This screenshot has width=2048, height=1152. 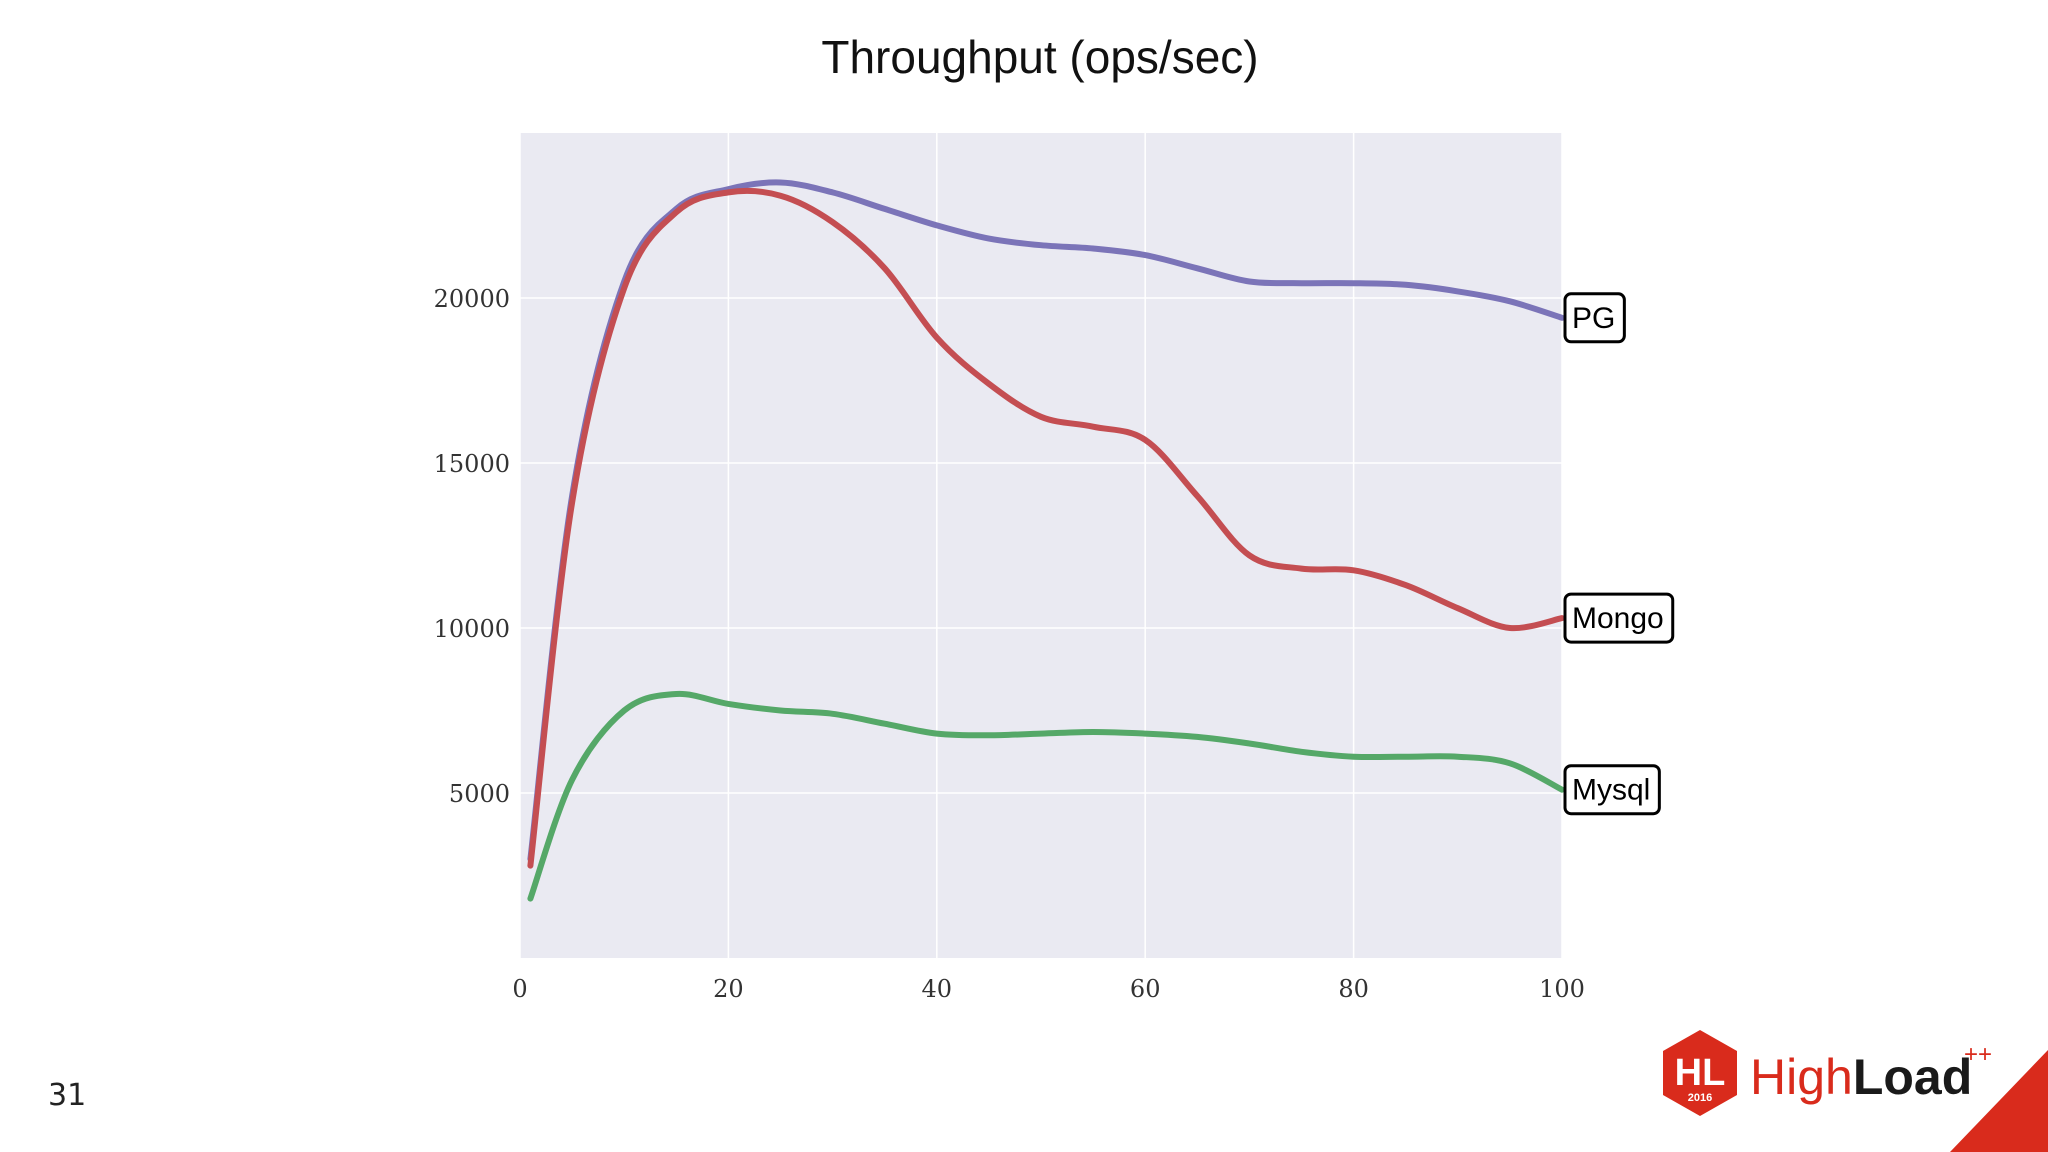 I want to click on hex-badge-icon, so click(x=1700, y=1073).